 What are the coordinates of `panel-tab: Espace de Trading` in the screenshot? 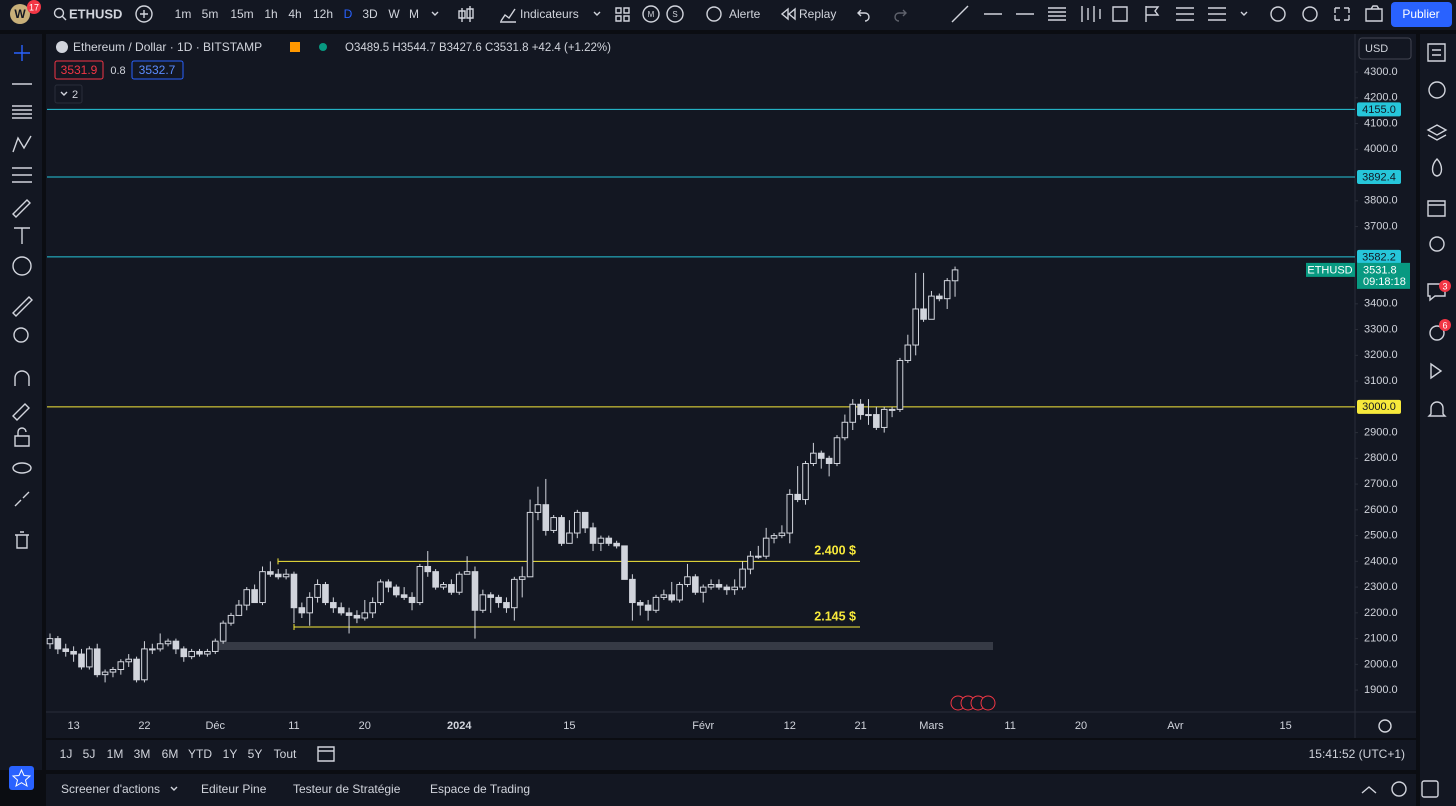 It's located at (480, 789).